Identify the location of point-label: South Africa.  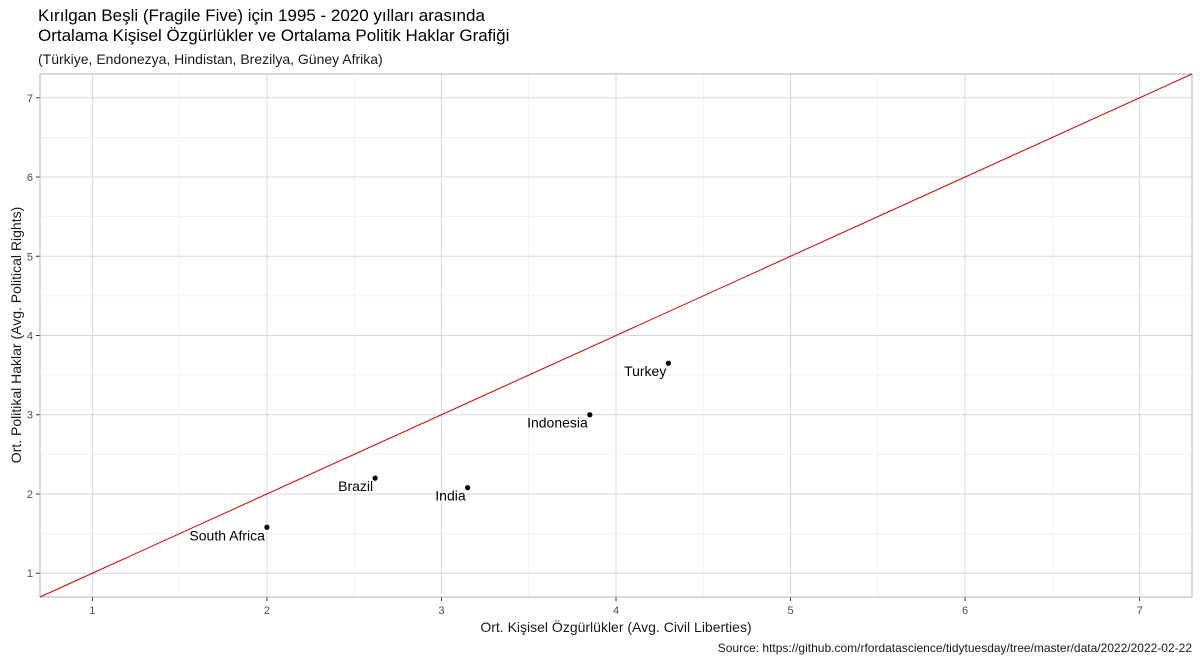
(227, 535).